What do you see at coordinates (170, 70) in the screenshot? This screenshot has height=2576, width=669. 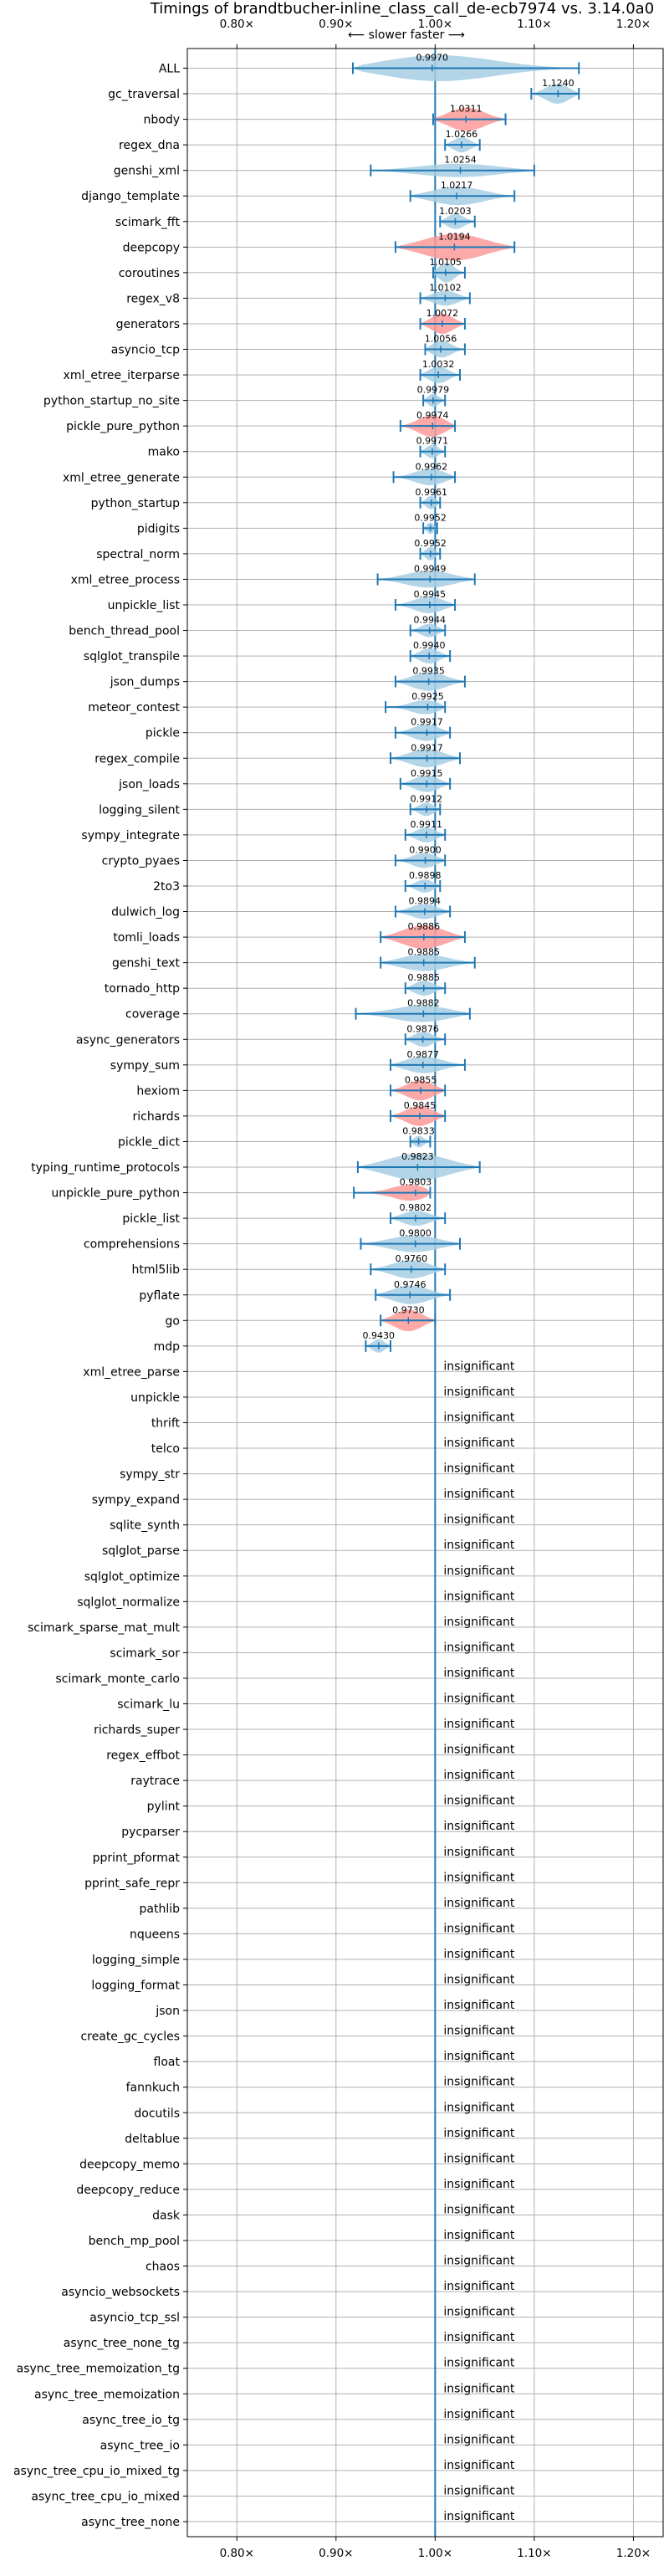 I see `benchmark-label: ALL` at bounding box center [170, 70].